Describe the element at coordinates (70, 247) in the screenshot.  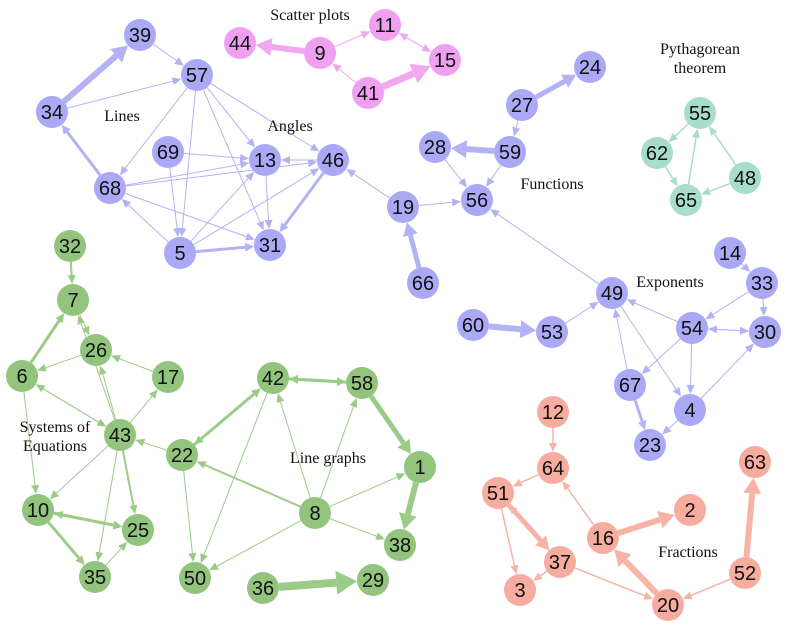
I see `node-label: 32` at that location.